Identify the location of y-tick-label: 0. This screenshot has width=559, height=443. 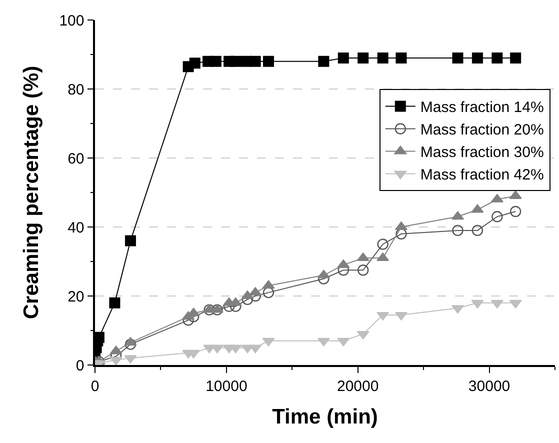
(80, 365).